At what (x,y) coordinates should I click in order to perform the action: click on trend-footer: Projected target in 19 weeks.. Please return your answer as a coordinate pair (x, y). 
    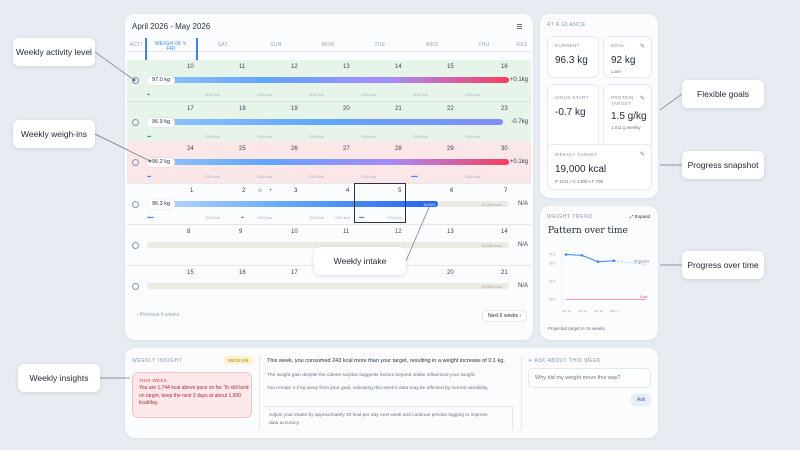
    Looking at the image, I should click on (577, 328).